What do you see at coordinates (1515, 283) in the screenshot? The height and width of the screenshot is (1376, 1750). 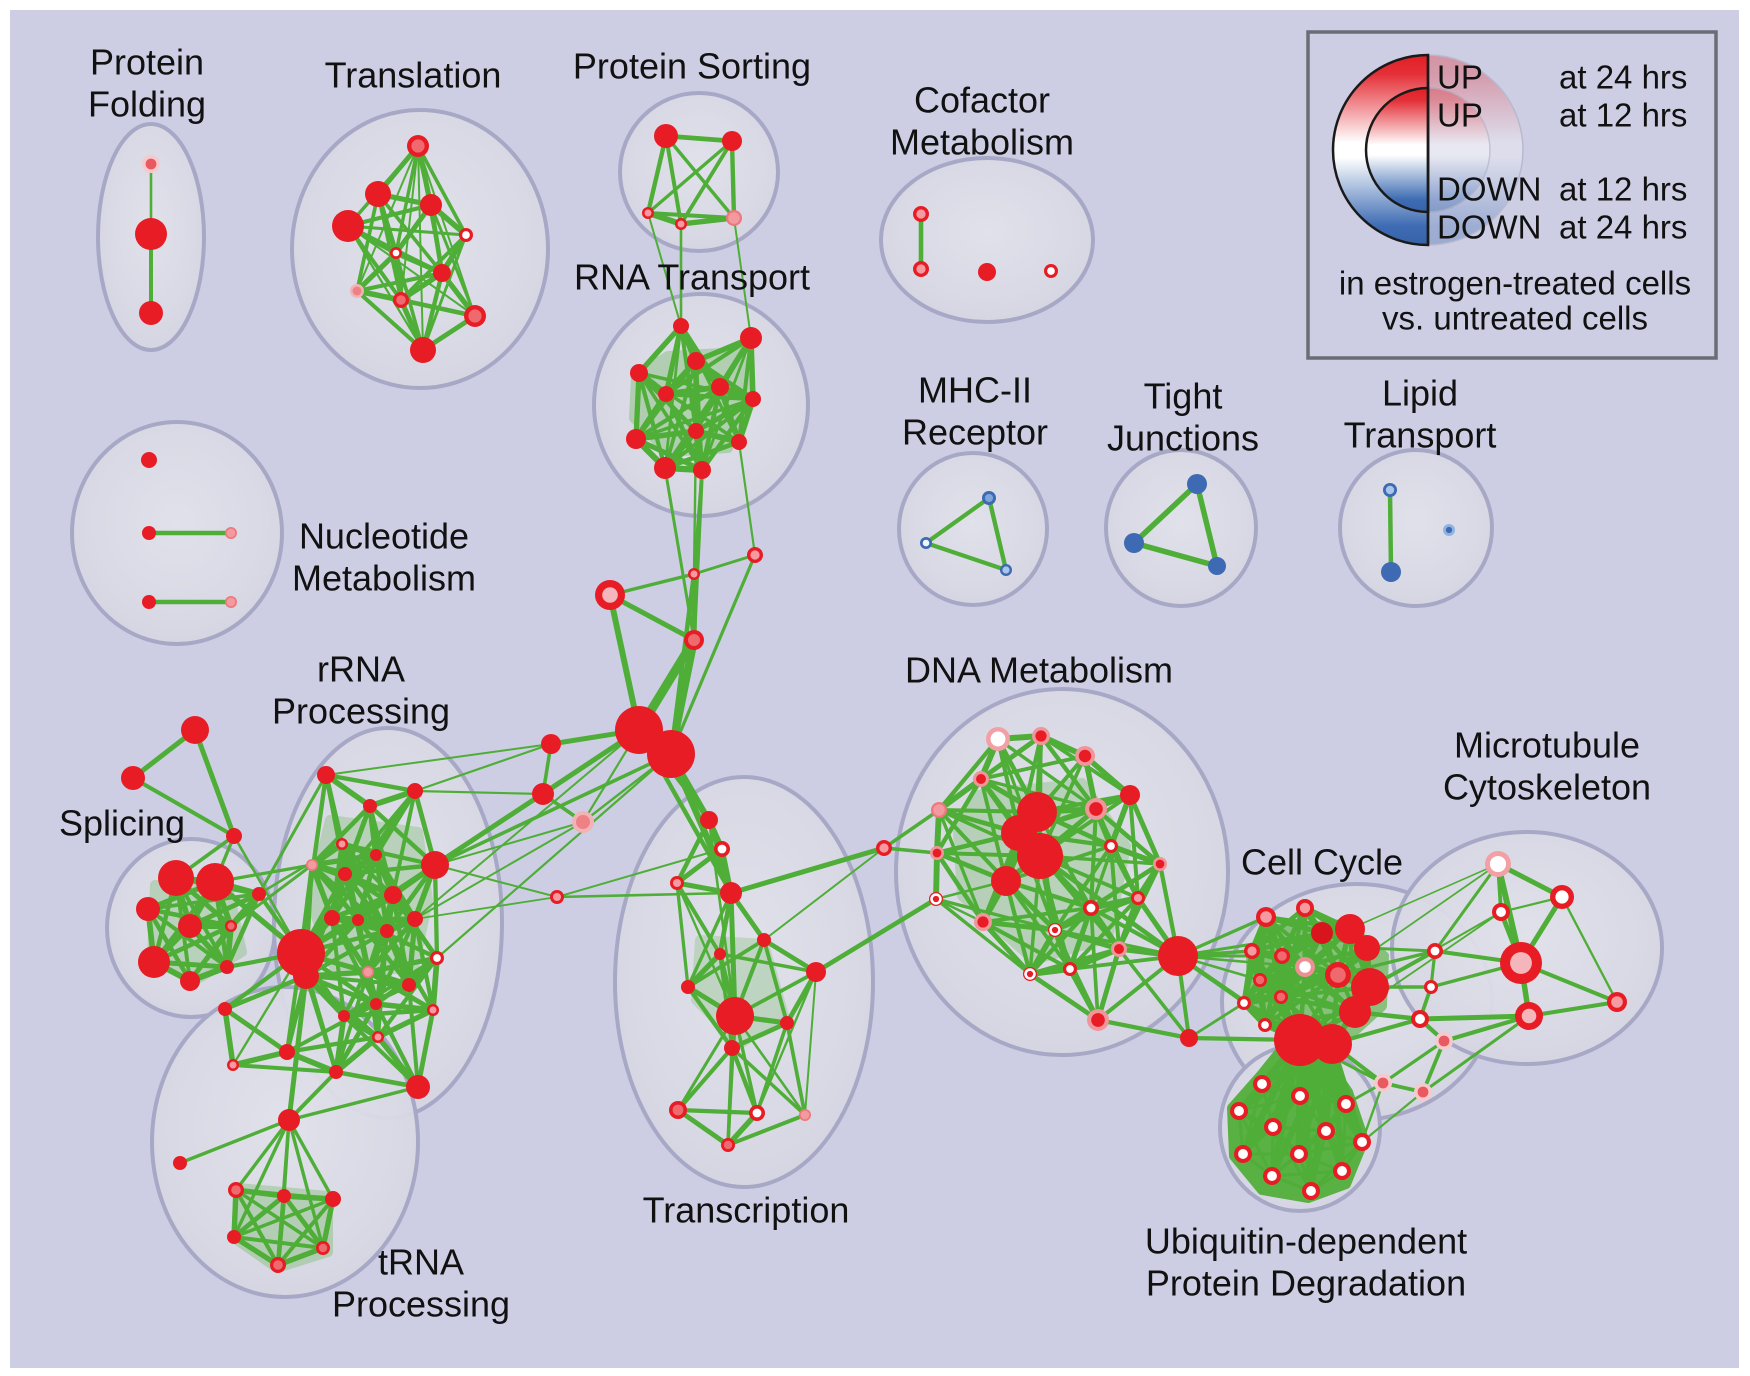 I see `legend-caption-0: in estrogen-treated cells` at bounding box center [1515, 283].